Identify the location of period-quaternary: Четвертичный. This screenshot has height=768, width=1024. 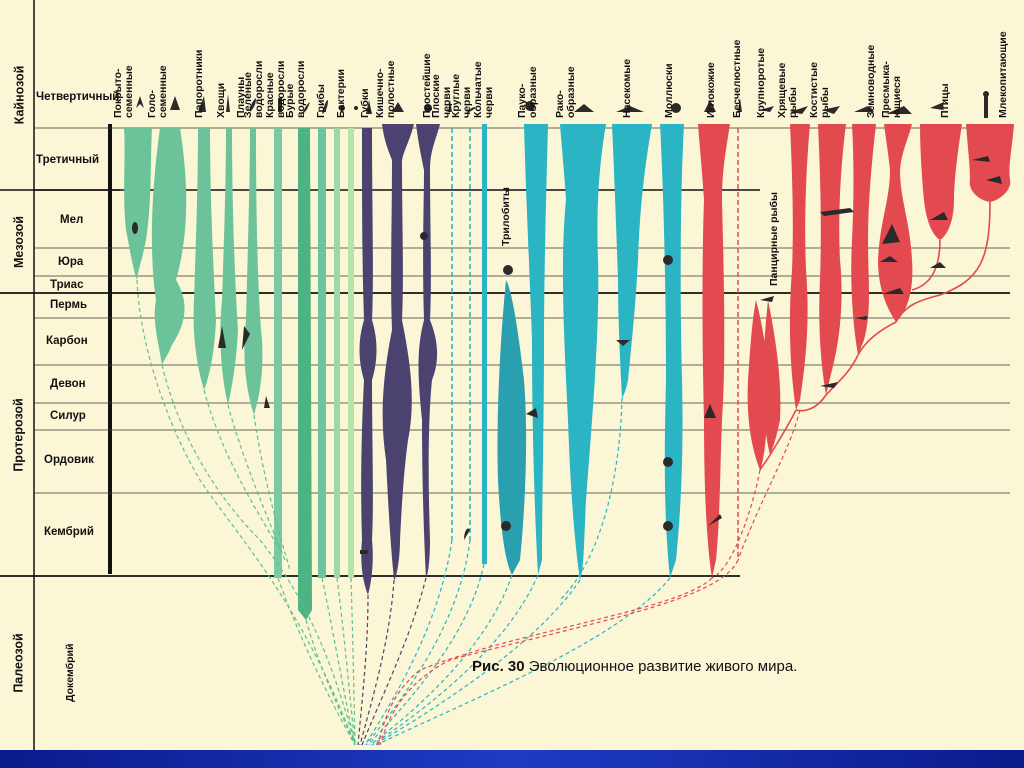
(78, 97).